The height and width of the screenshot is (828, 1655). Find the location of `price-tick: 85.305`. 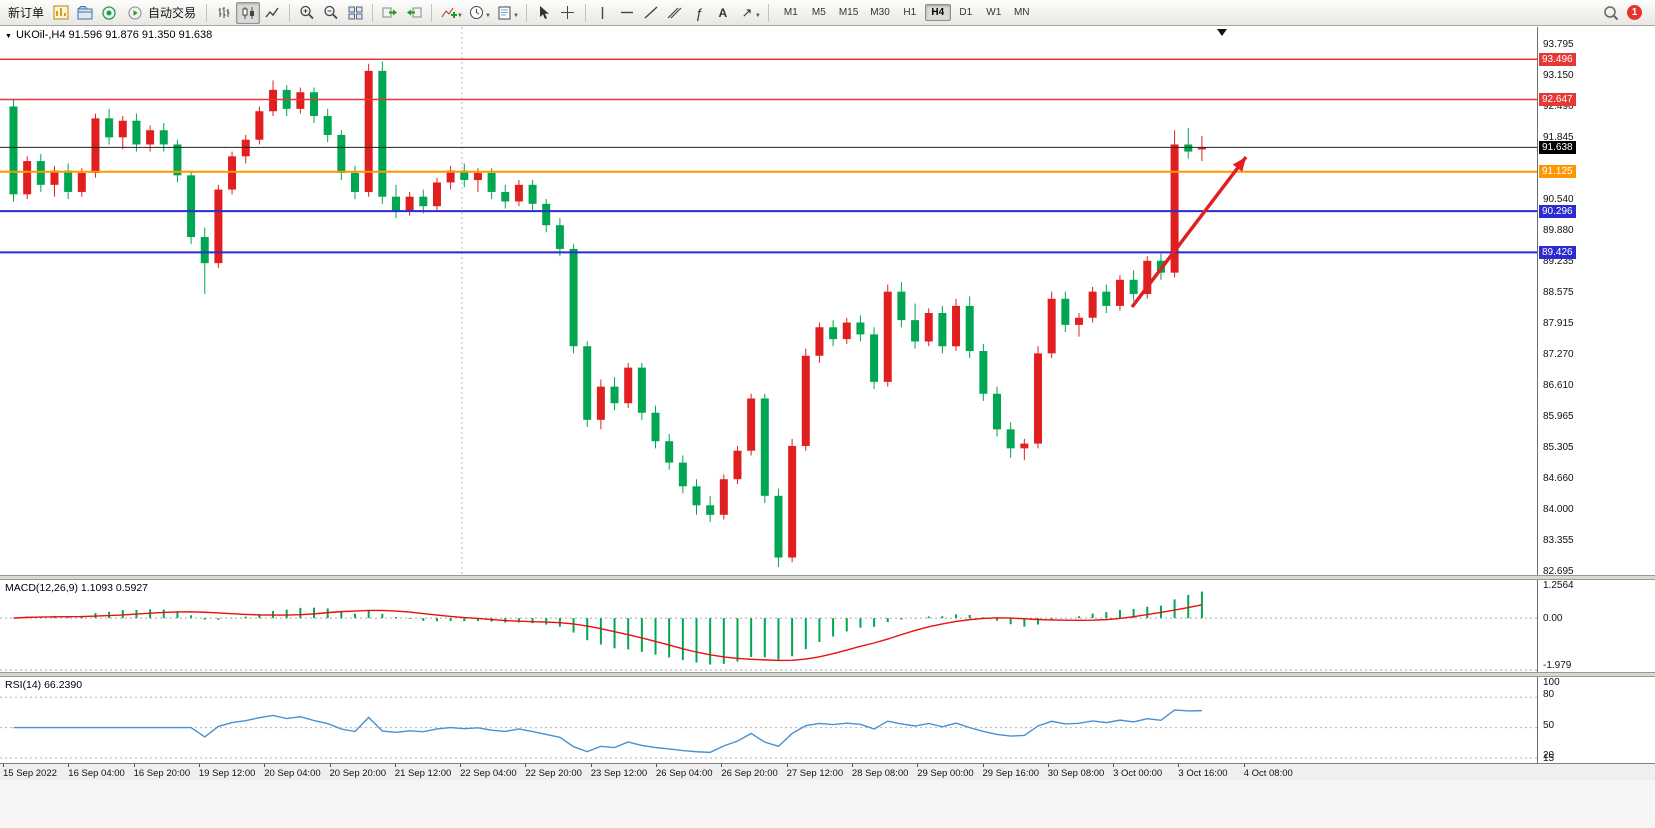

price-tick: 85.305 is located at coordinates (1558, 448).